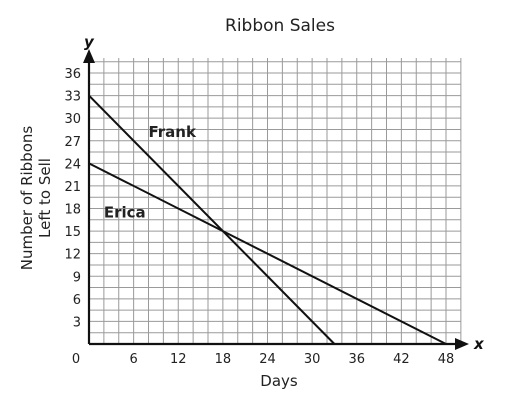 The height and width of the screenshot is (406, 507). Describe the element at coordinates (312, 359) in the screenshot. I see `x-tick-label: 30` at that location.